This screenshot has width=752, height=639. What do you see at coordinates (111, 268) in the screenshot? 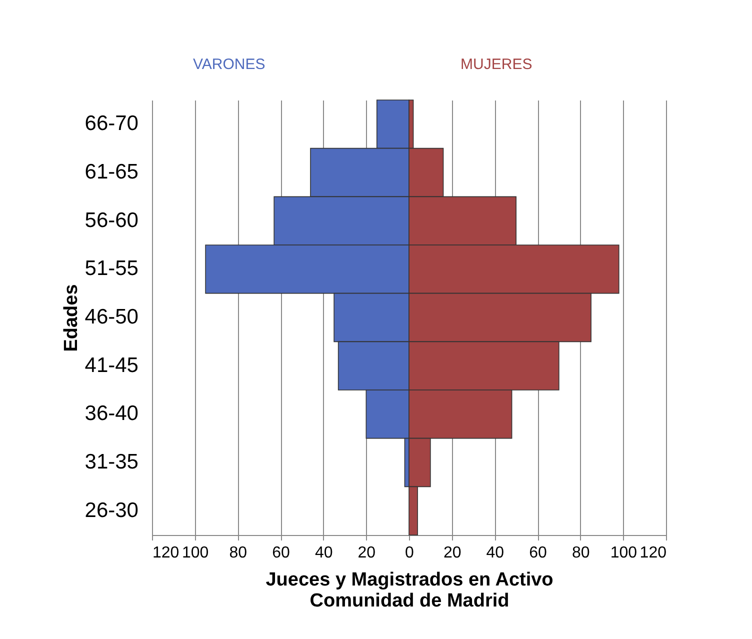
I see `y-tick-label: 51-55` at bounding box center [111, 268].